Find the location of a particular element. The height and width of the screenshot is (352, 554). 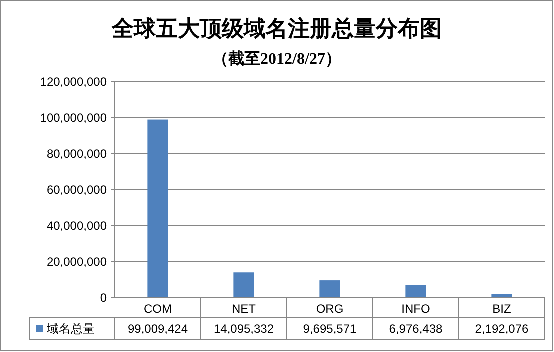

data-label: 9,695,571 is located at coordinates (330, 329).